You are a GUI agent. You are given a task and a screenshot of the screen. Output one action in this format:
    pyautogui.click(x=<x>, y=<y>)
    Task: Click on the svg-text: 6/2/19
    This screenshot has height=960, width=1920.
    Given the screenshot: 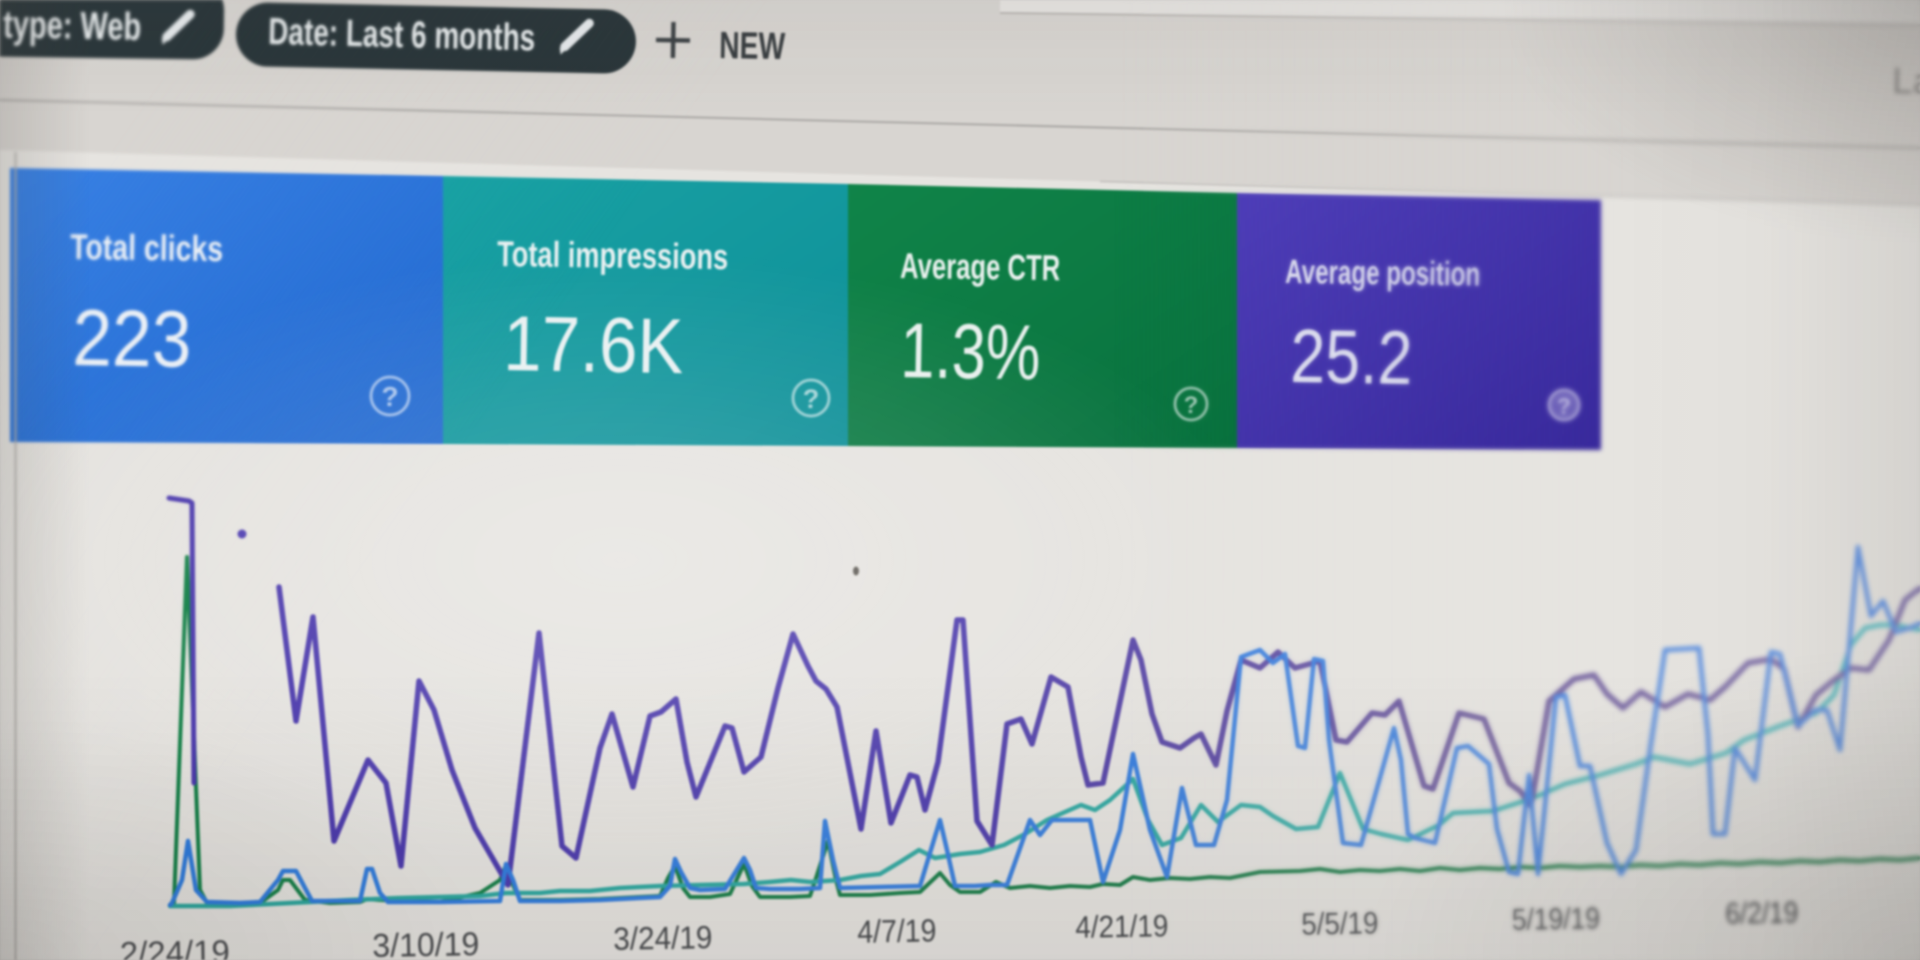 What is the action you would take?
    pyautogui.click(x=1762, y=913)
    